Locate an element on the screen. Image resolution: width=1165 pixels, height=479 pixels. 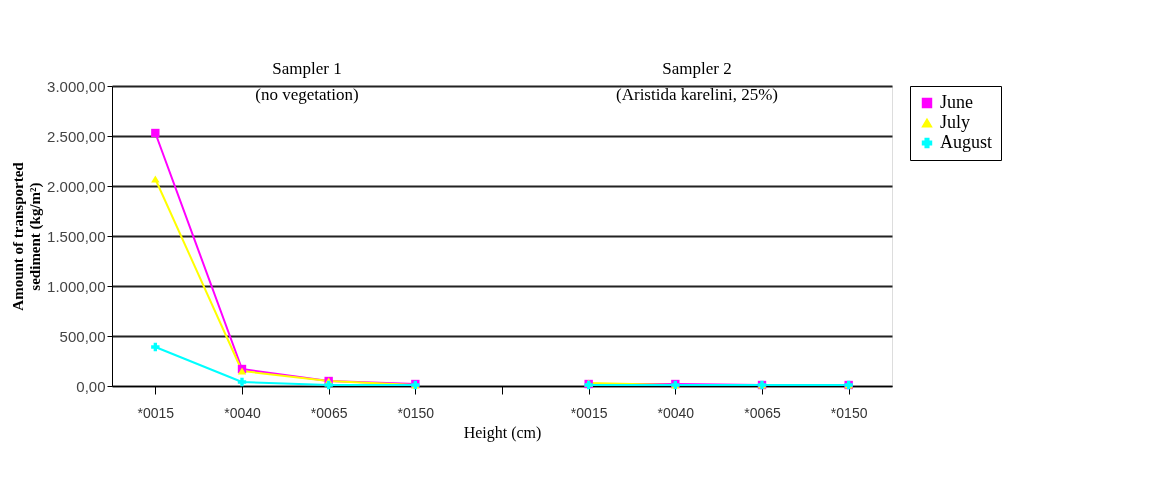
y-tick-label: 2.000,00 is located at coordinates (76, 186).